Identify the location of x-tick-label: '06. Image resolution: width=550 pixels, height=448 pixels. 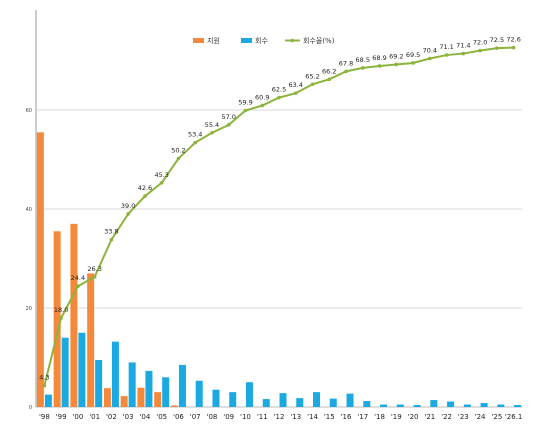
(178, 417).